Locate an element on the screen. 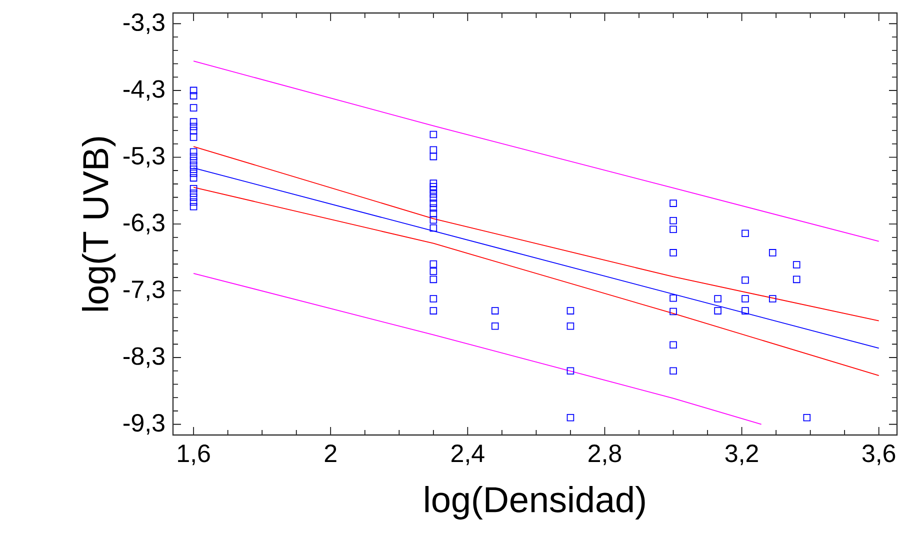 The height and width of the screenshot is (552, 903). y-tick-label: -9,3 is located at coordinates (144, 424).